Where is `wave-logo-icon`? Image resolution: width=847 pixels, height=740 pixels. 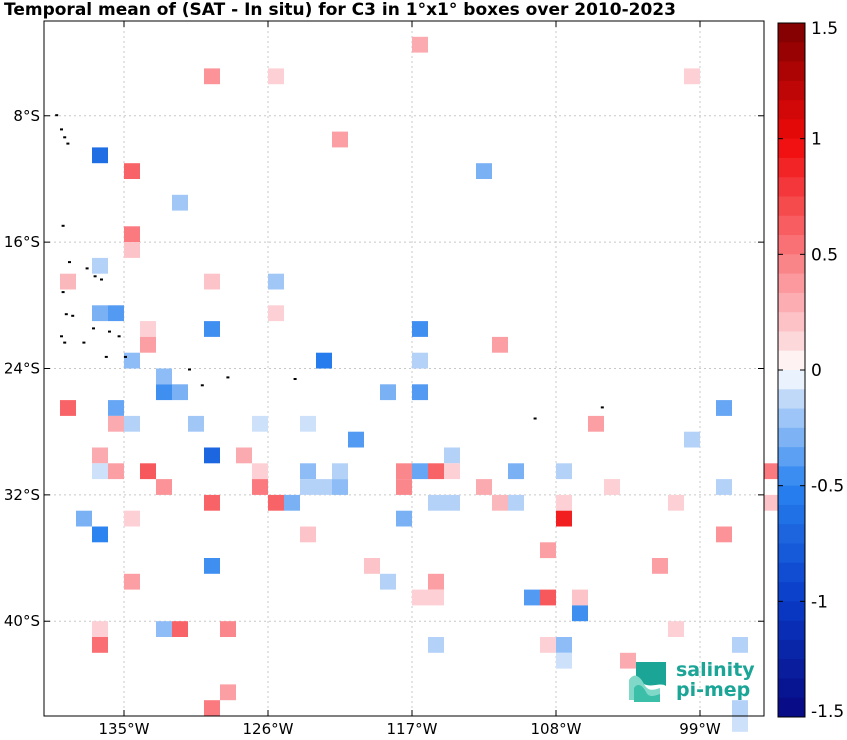 wave-logo-icon is located at coordinates (647, 682).